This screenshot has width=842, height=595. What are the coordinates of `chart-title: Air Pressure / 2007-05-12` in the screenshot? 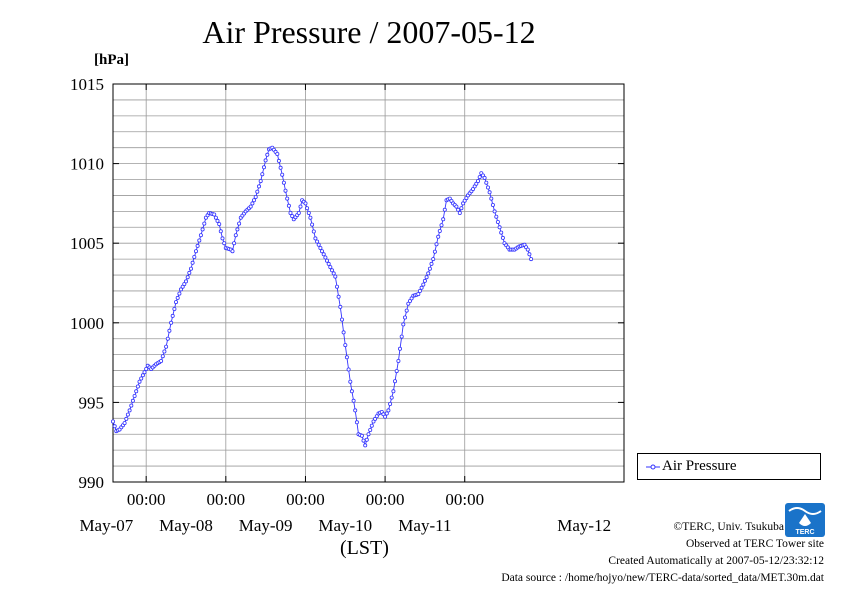 It's located at (369, 32).